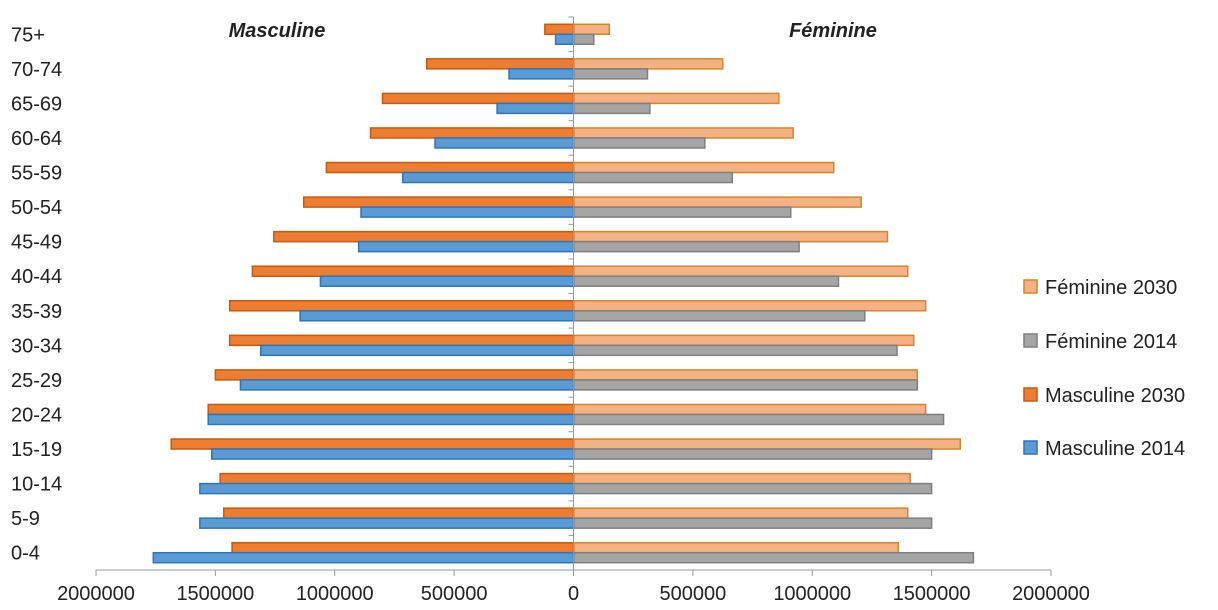  What do you see at coordinates (36, 208) in the screenshot?
I see `category-label: 50-54` at bounding box center [36, 208].